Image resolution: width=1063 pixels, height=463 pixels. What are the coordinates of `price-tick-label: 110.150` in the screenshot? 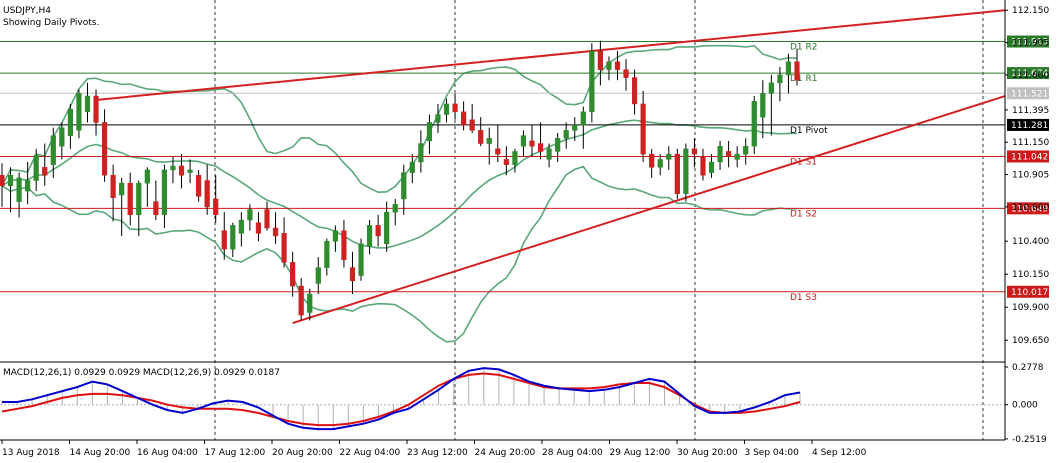 It's located at (1030, 275).